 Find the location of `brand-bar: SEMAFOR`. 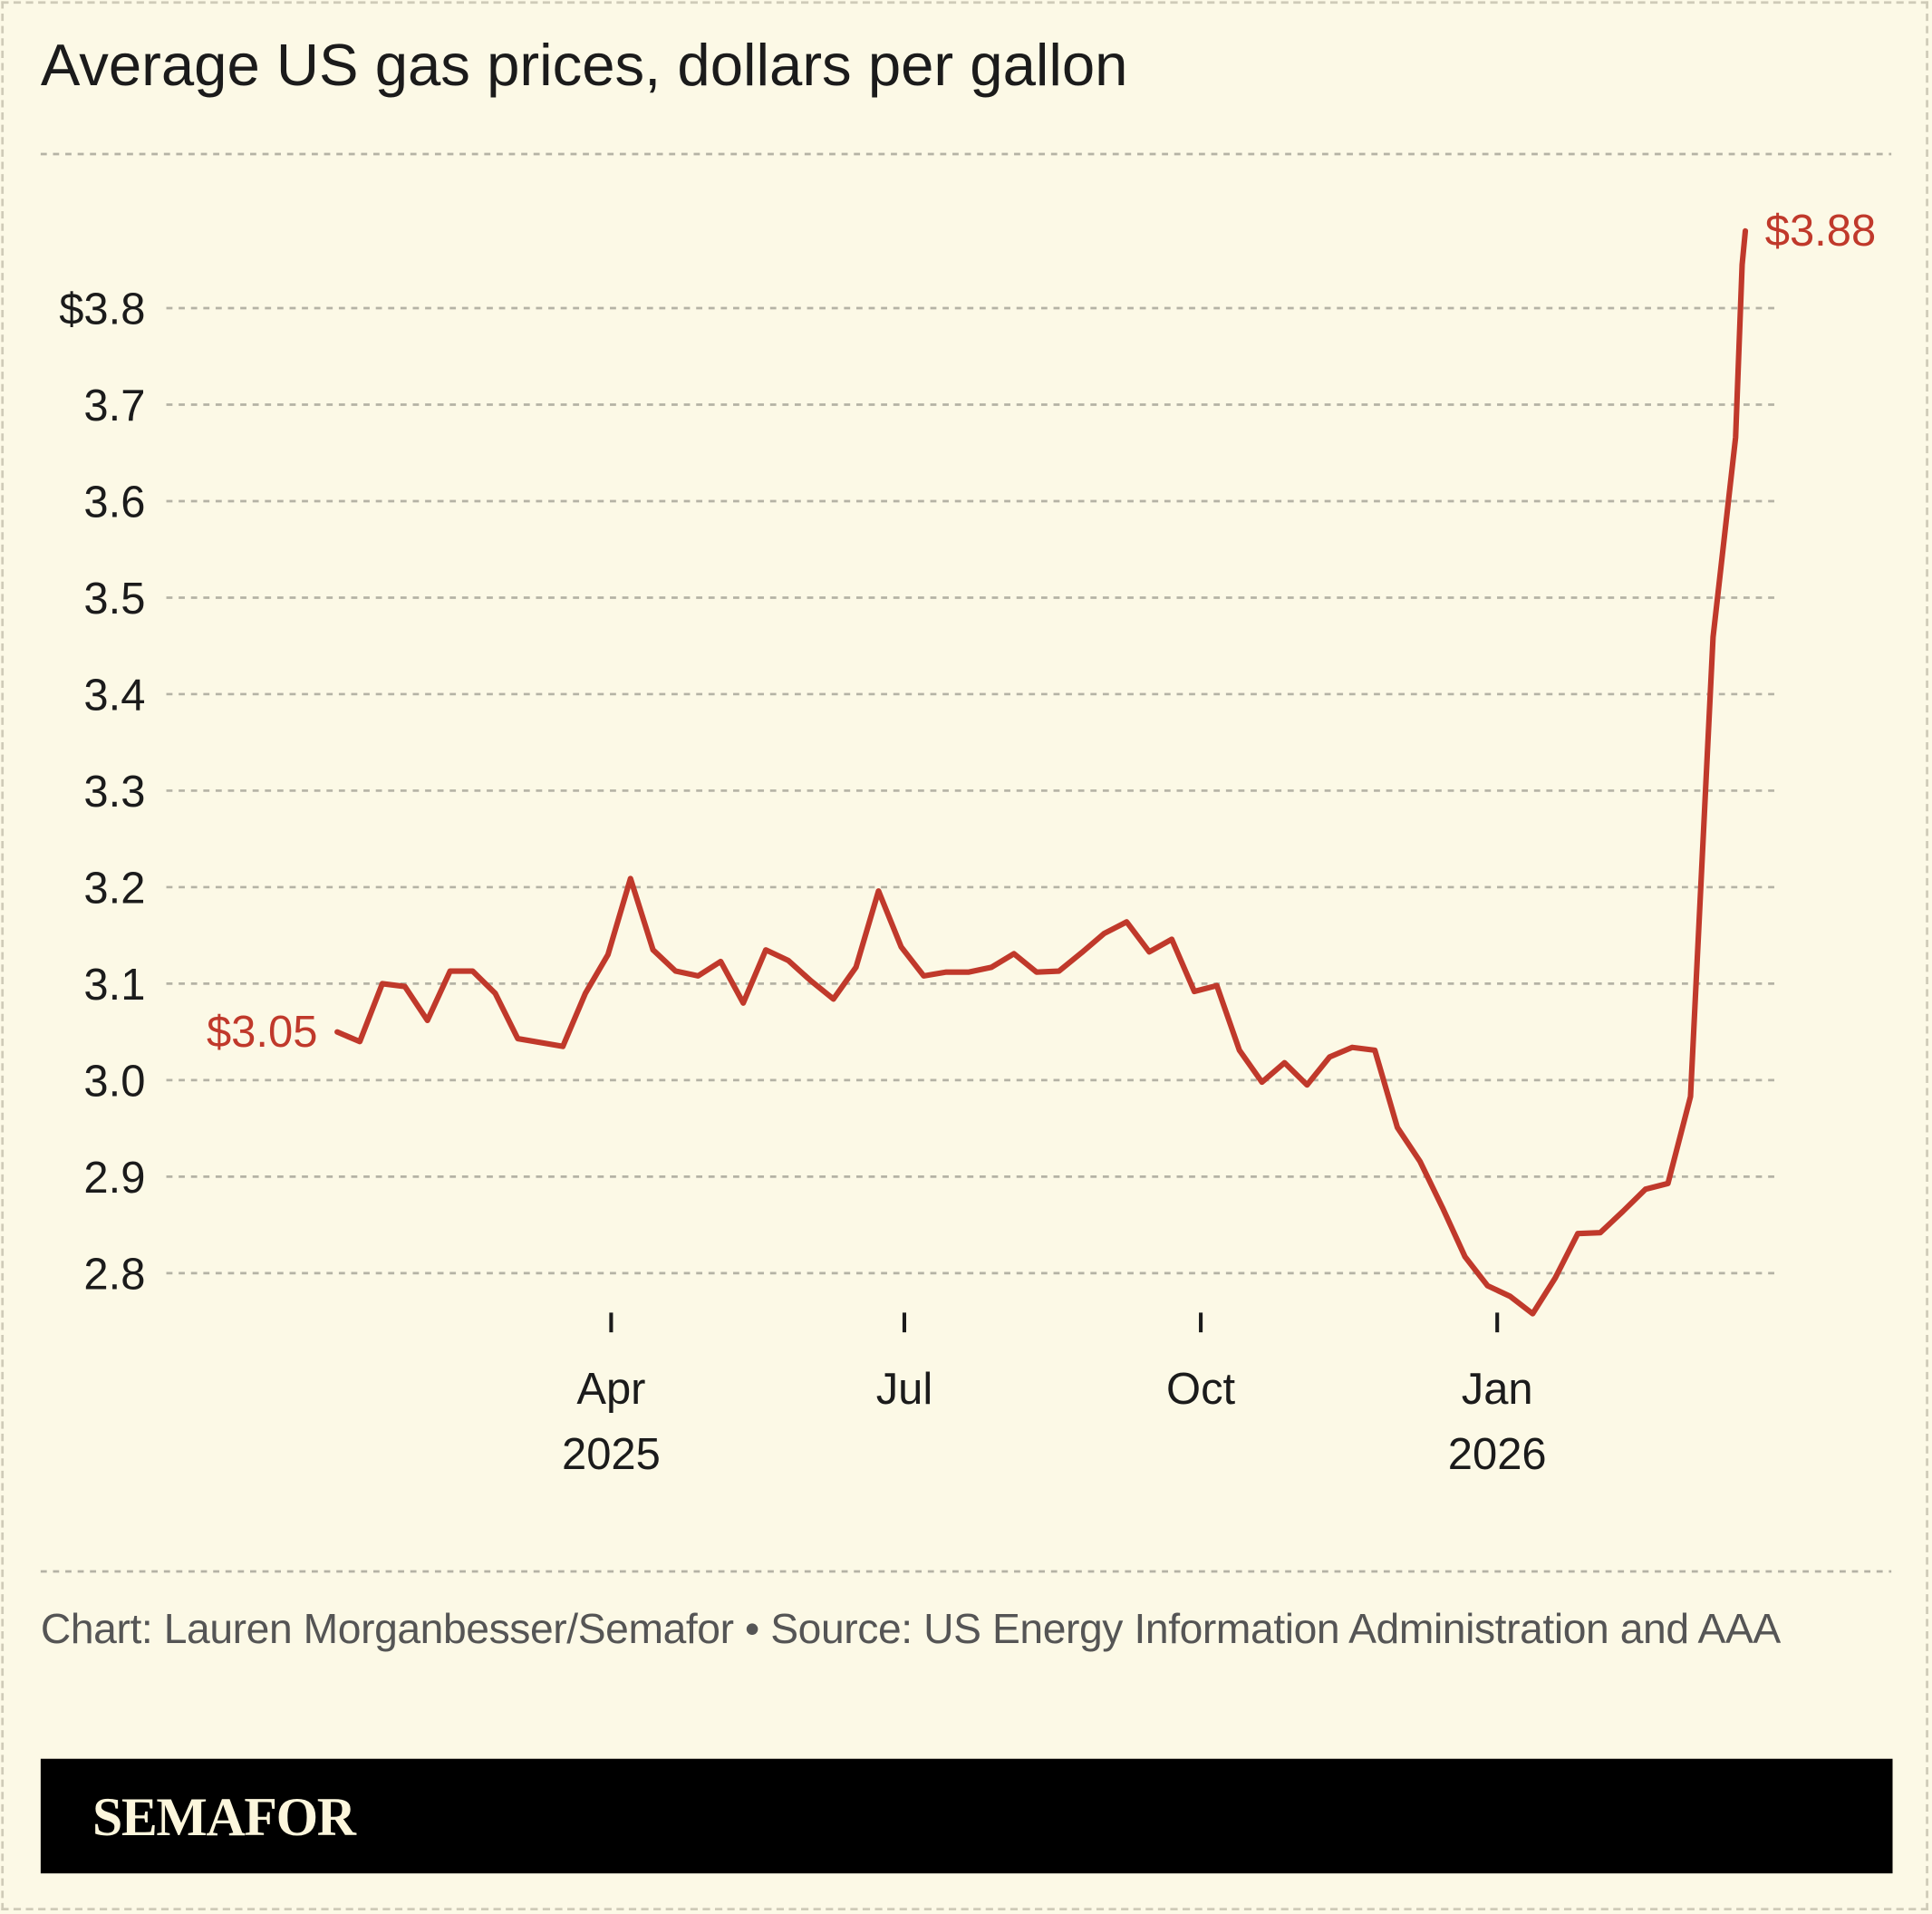

brand-bar: SEMAFOR is located at coordinates (966, 1816).